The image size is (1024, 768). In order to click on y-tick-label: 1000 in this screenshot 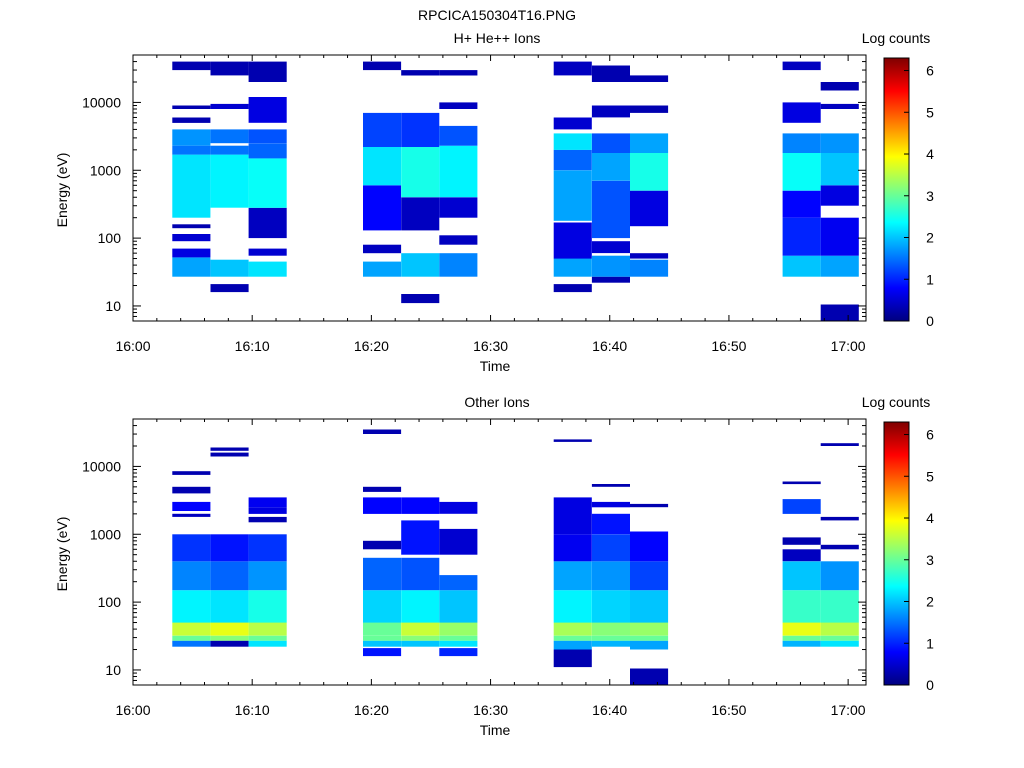, I will do `click(105, 534)`.